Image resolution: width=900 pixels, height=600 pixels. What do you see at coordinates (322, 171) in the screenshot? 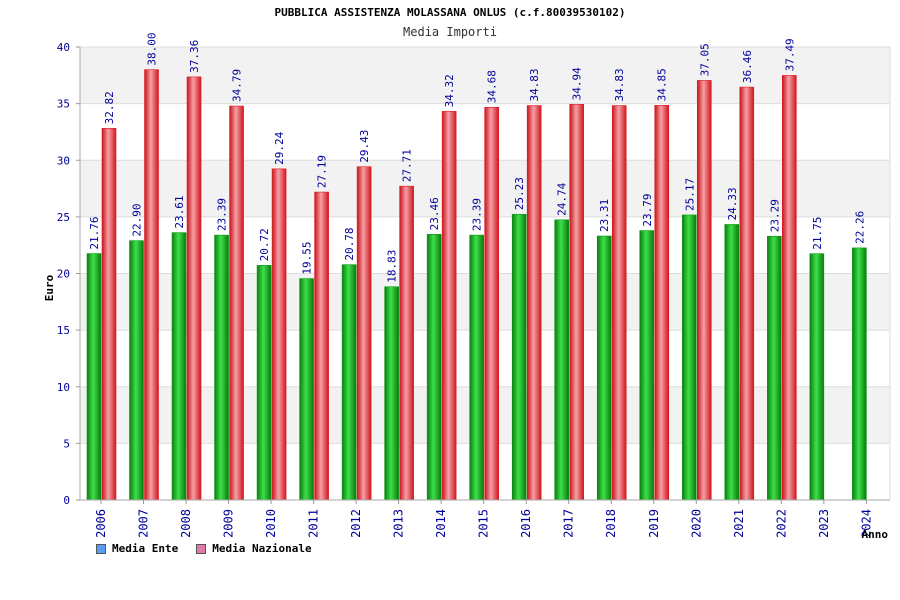
I see `data-label: 27.19` at bounding box center [322, 171].